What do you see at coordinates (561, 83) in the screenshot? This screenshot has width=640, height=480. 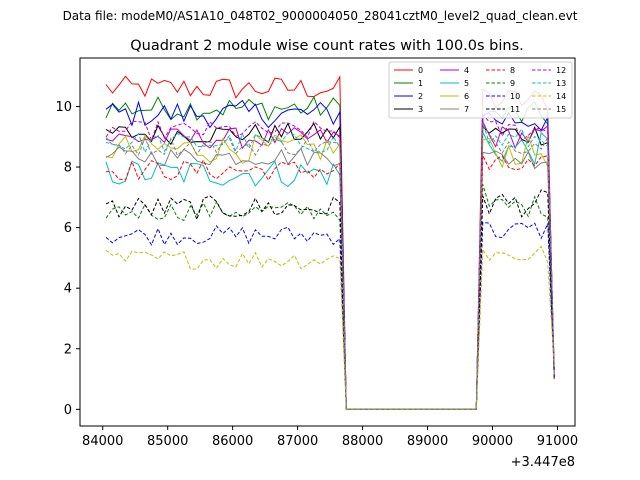 I see `legend-label-13: 13` at bounding box center [561, 83].